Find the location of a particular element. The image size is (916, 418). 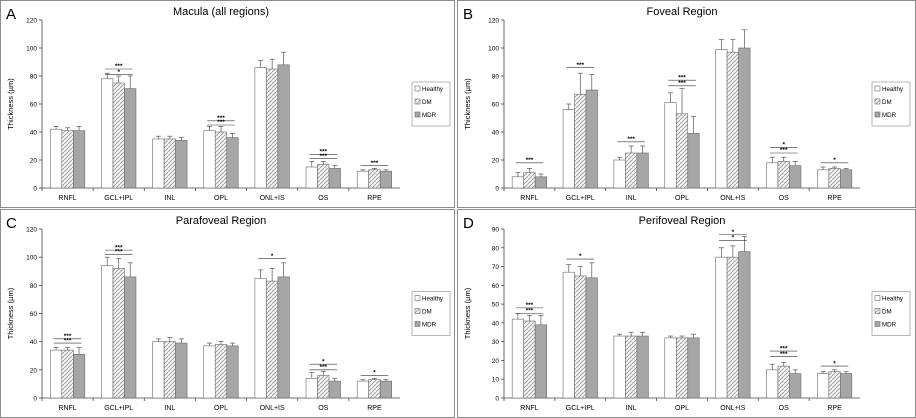

x-tick-label: OPL is located at coordinates (221, 198).